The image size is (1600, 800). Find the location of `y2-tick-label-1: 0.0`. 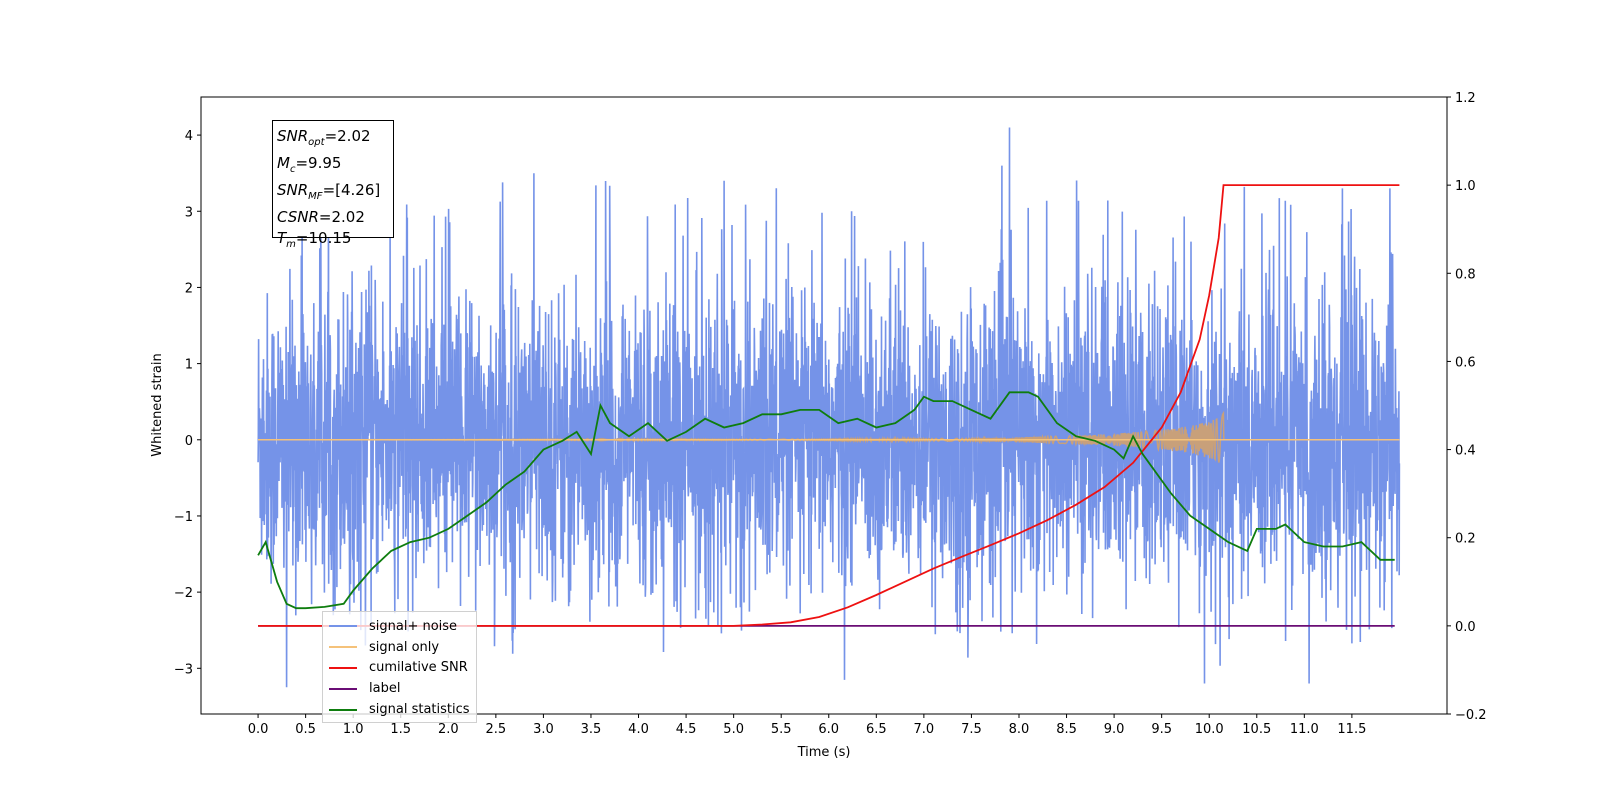

y2-tick-label-1: 0.0 is located at coordinates (1465, 627).